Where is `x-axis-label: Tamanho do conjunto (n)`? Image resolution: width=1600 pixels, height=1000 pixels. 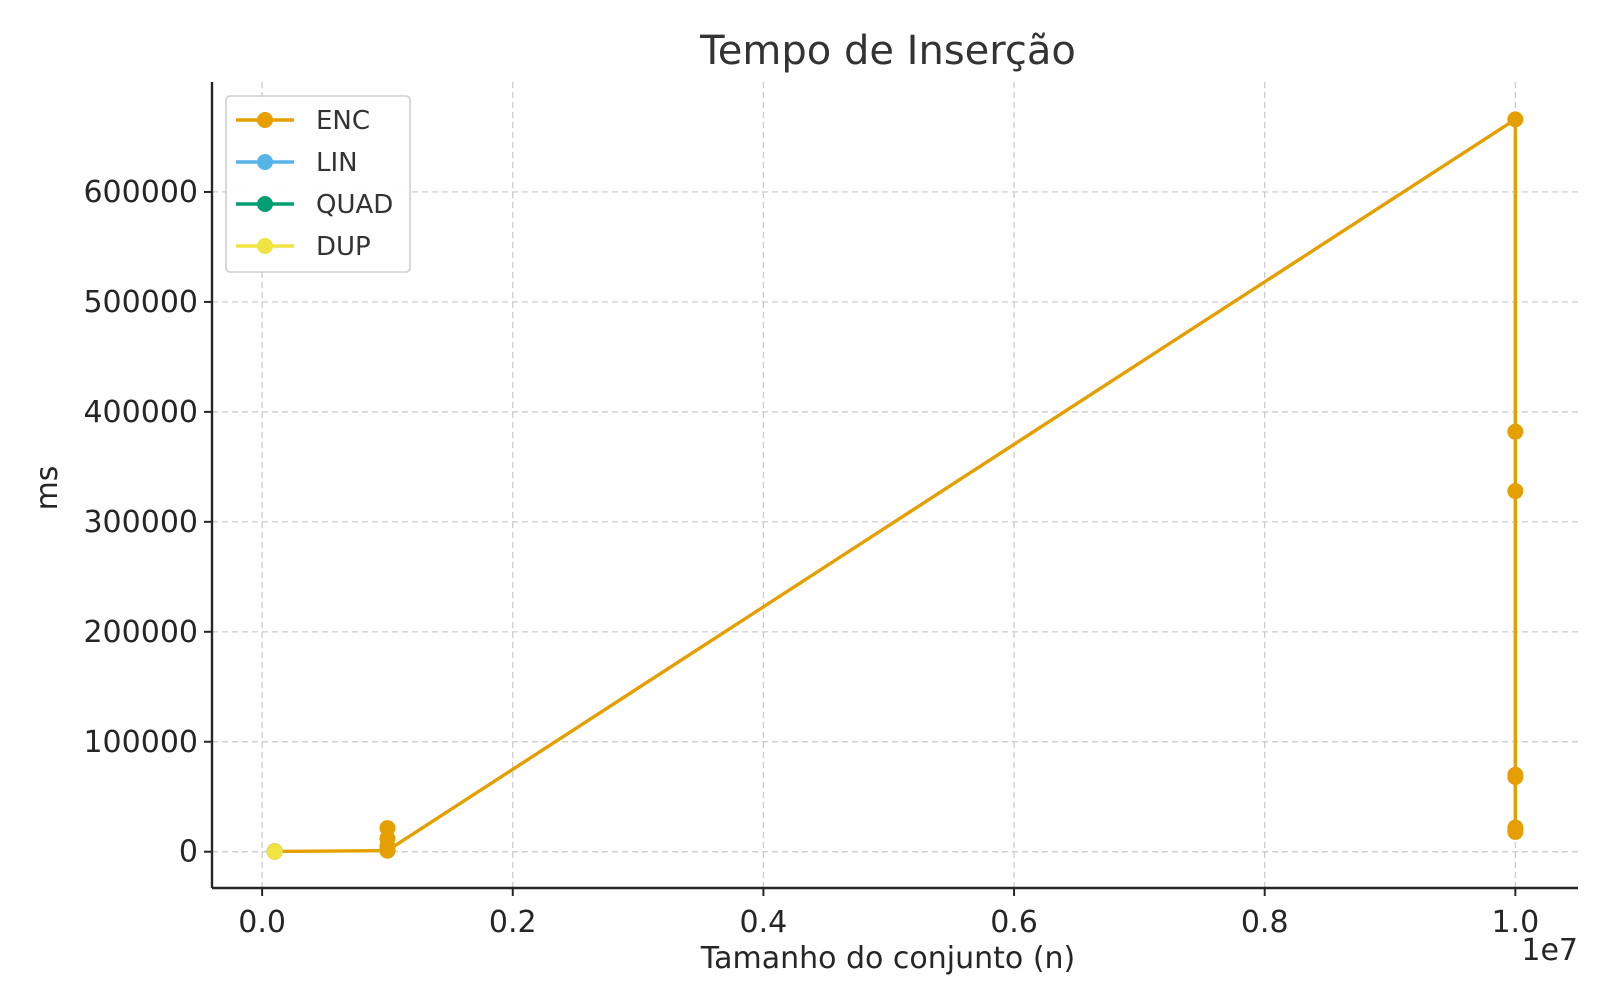 x-axis-label: Tamanho do conjunto (n) is located at coordinates (888, 958).